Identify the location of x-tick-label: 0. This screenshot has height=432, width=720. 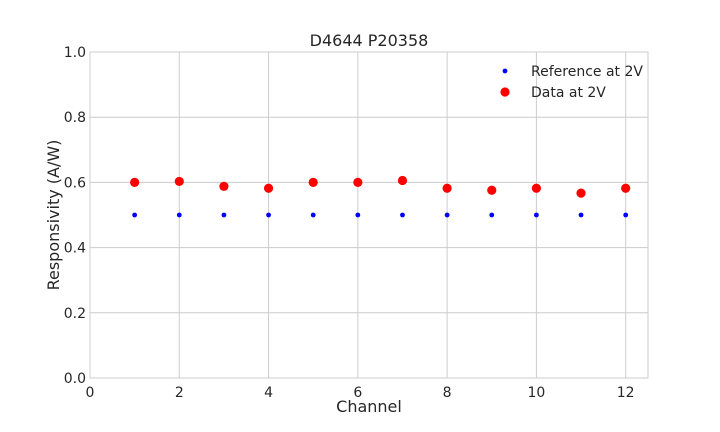
(90, 393).